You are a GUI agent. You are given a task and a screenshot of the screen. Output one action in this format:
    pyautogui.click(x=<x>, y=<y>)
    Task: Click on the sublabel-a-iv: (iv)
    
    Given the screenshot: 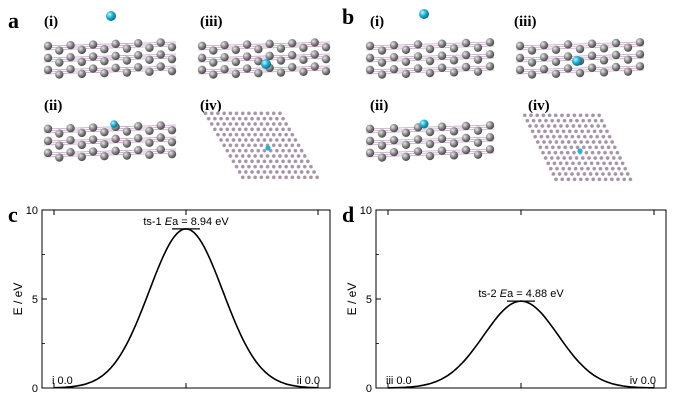 What is the action you would take?
    pyautogui.click(x=211, y=106)
    